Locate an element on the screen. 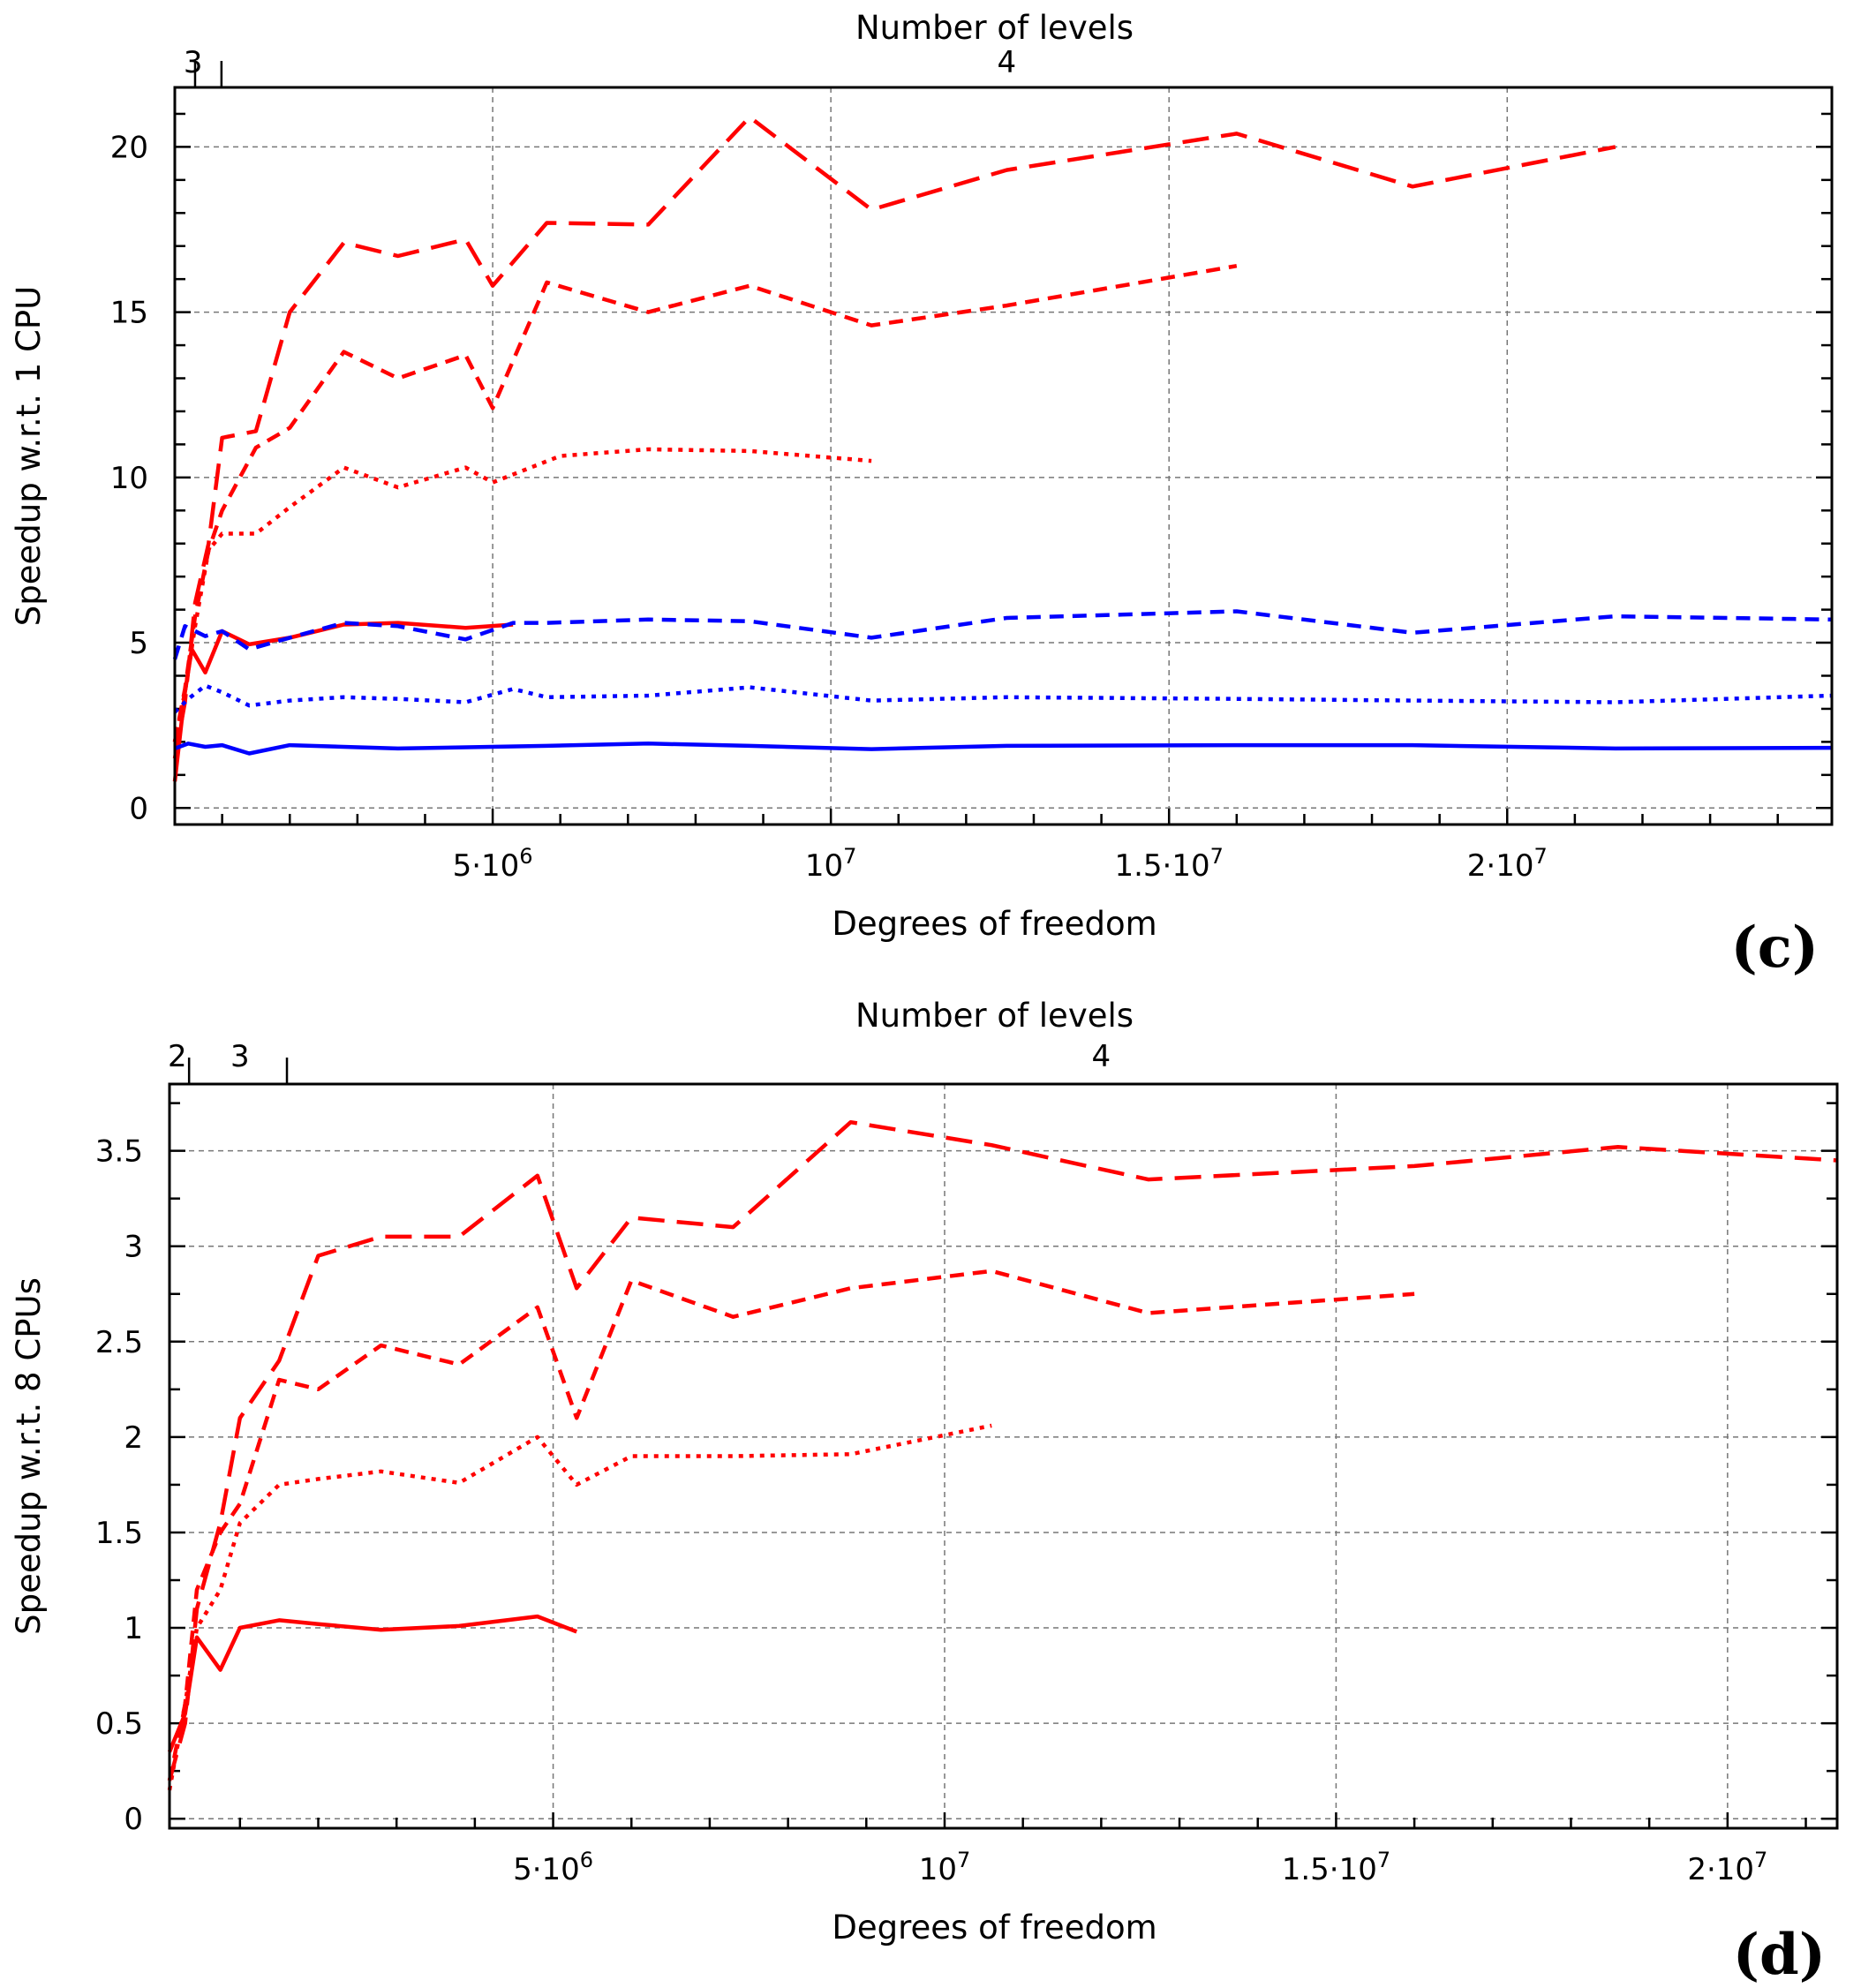  y-tick-label: 10 is located at coordinates (129, 478).